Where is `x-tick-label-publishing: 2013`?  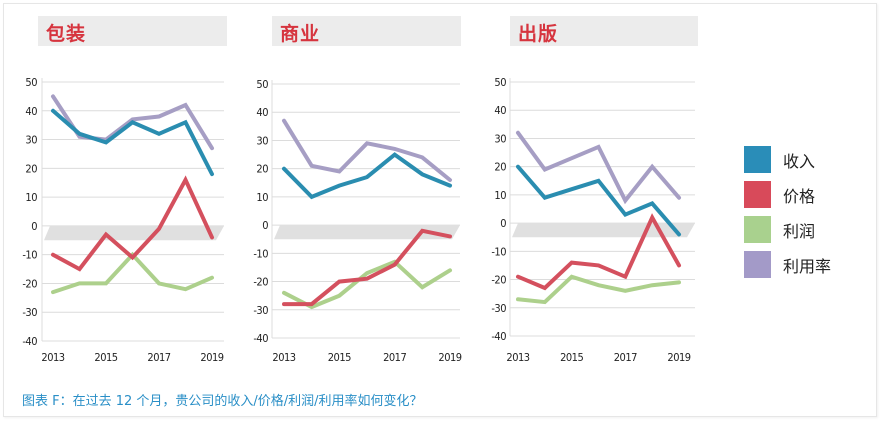
x-tick-label-publishing: 2013 is located at coordinates (517, 357).